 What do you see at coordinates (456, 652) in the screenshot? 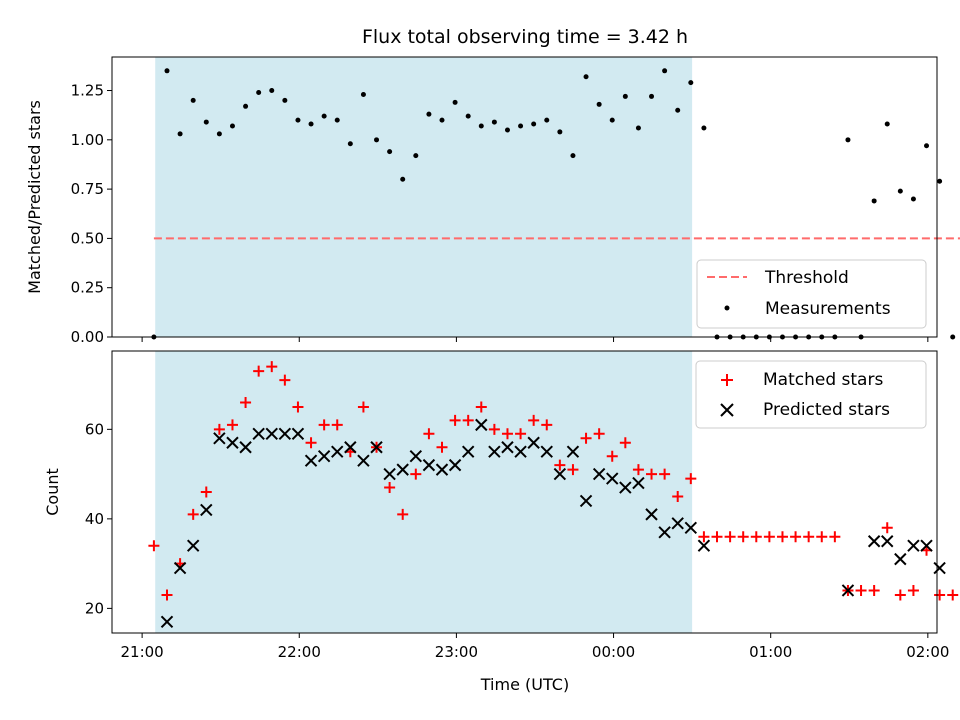
I see `x-tick-label: 23:00` at bounding box center [456, 652].